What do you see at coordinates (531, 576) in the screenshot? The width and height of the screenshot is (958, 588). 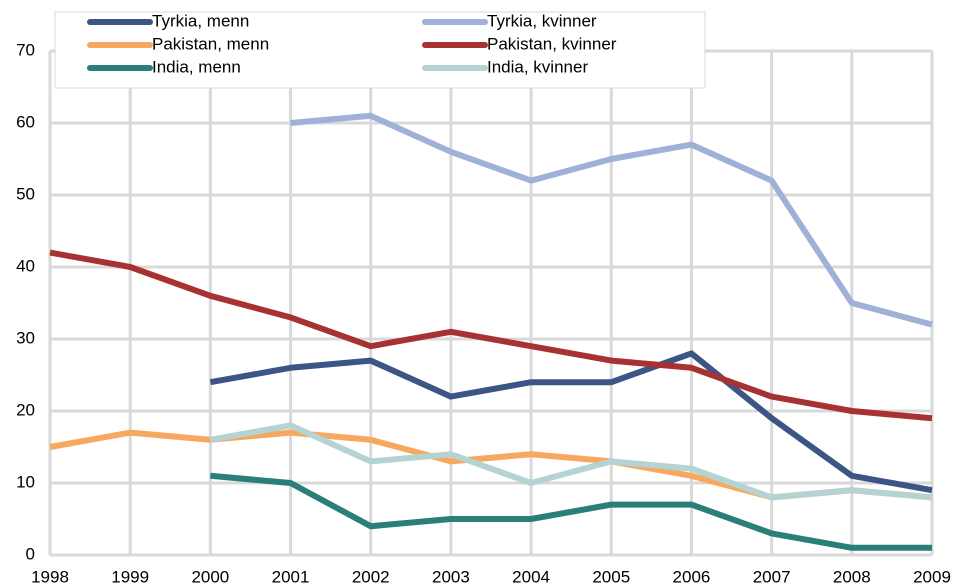 I see `x-tick-label: 2004` at bounding box center [531, 576].